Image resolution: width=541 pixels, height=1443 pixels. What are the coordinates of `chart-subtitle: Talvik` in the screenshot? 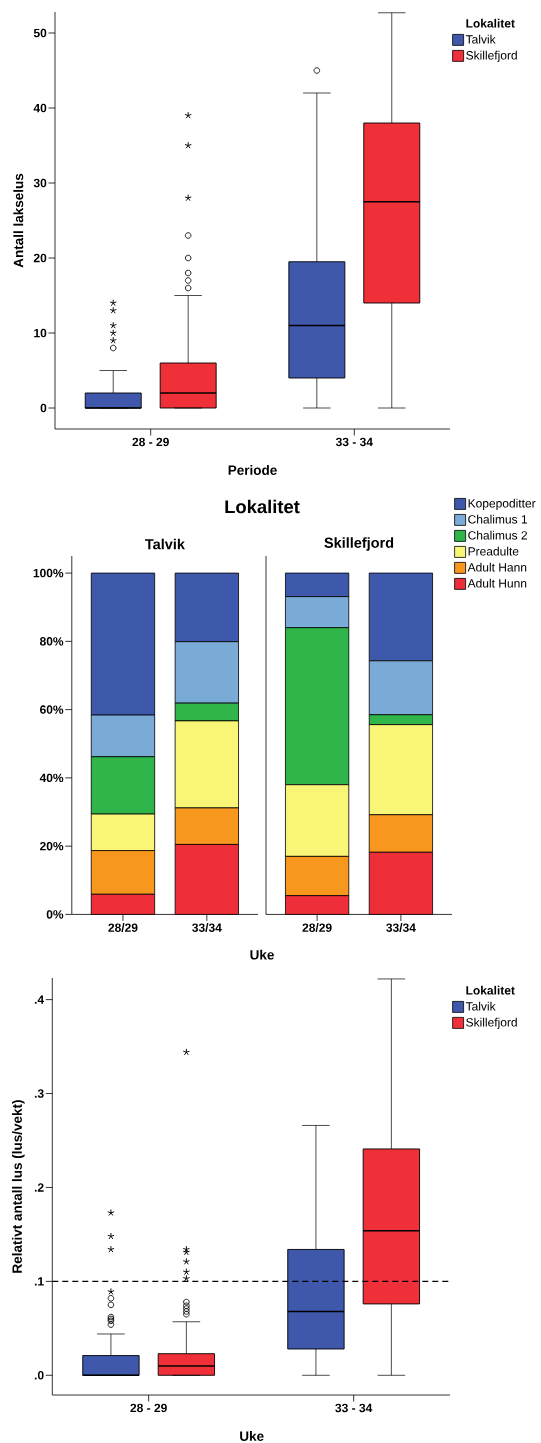 It's located at (165, 544).